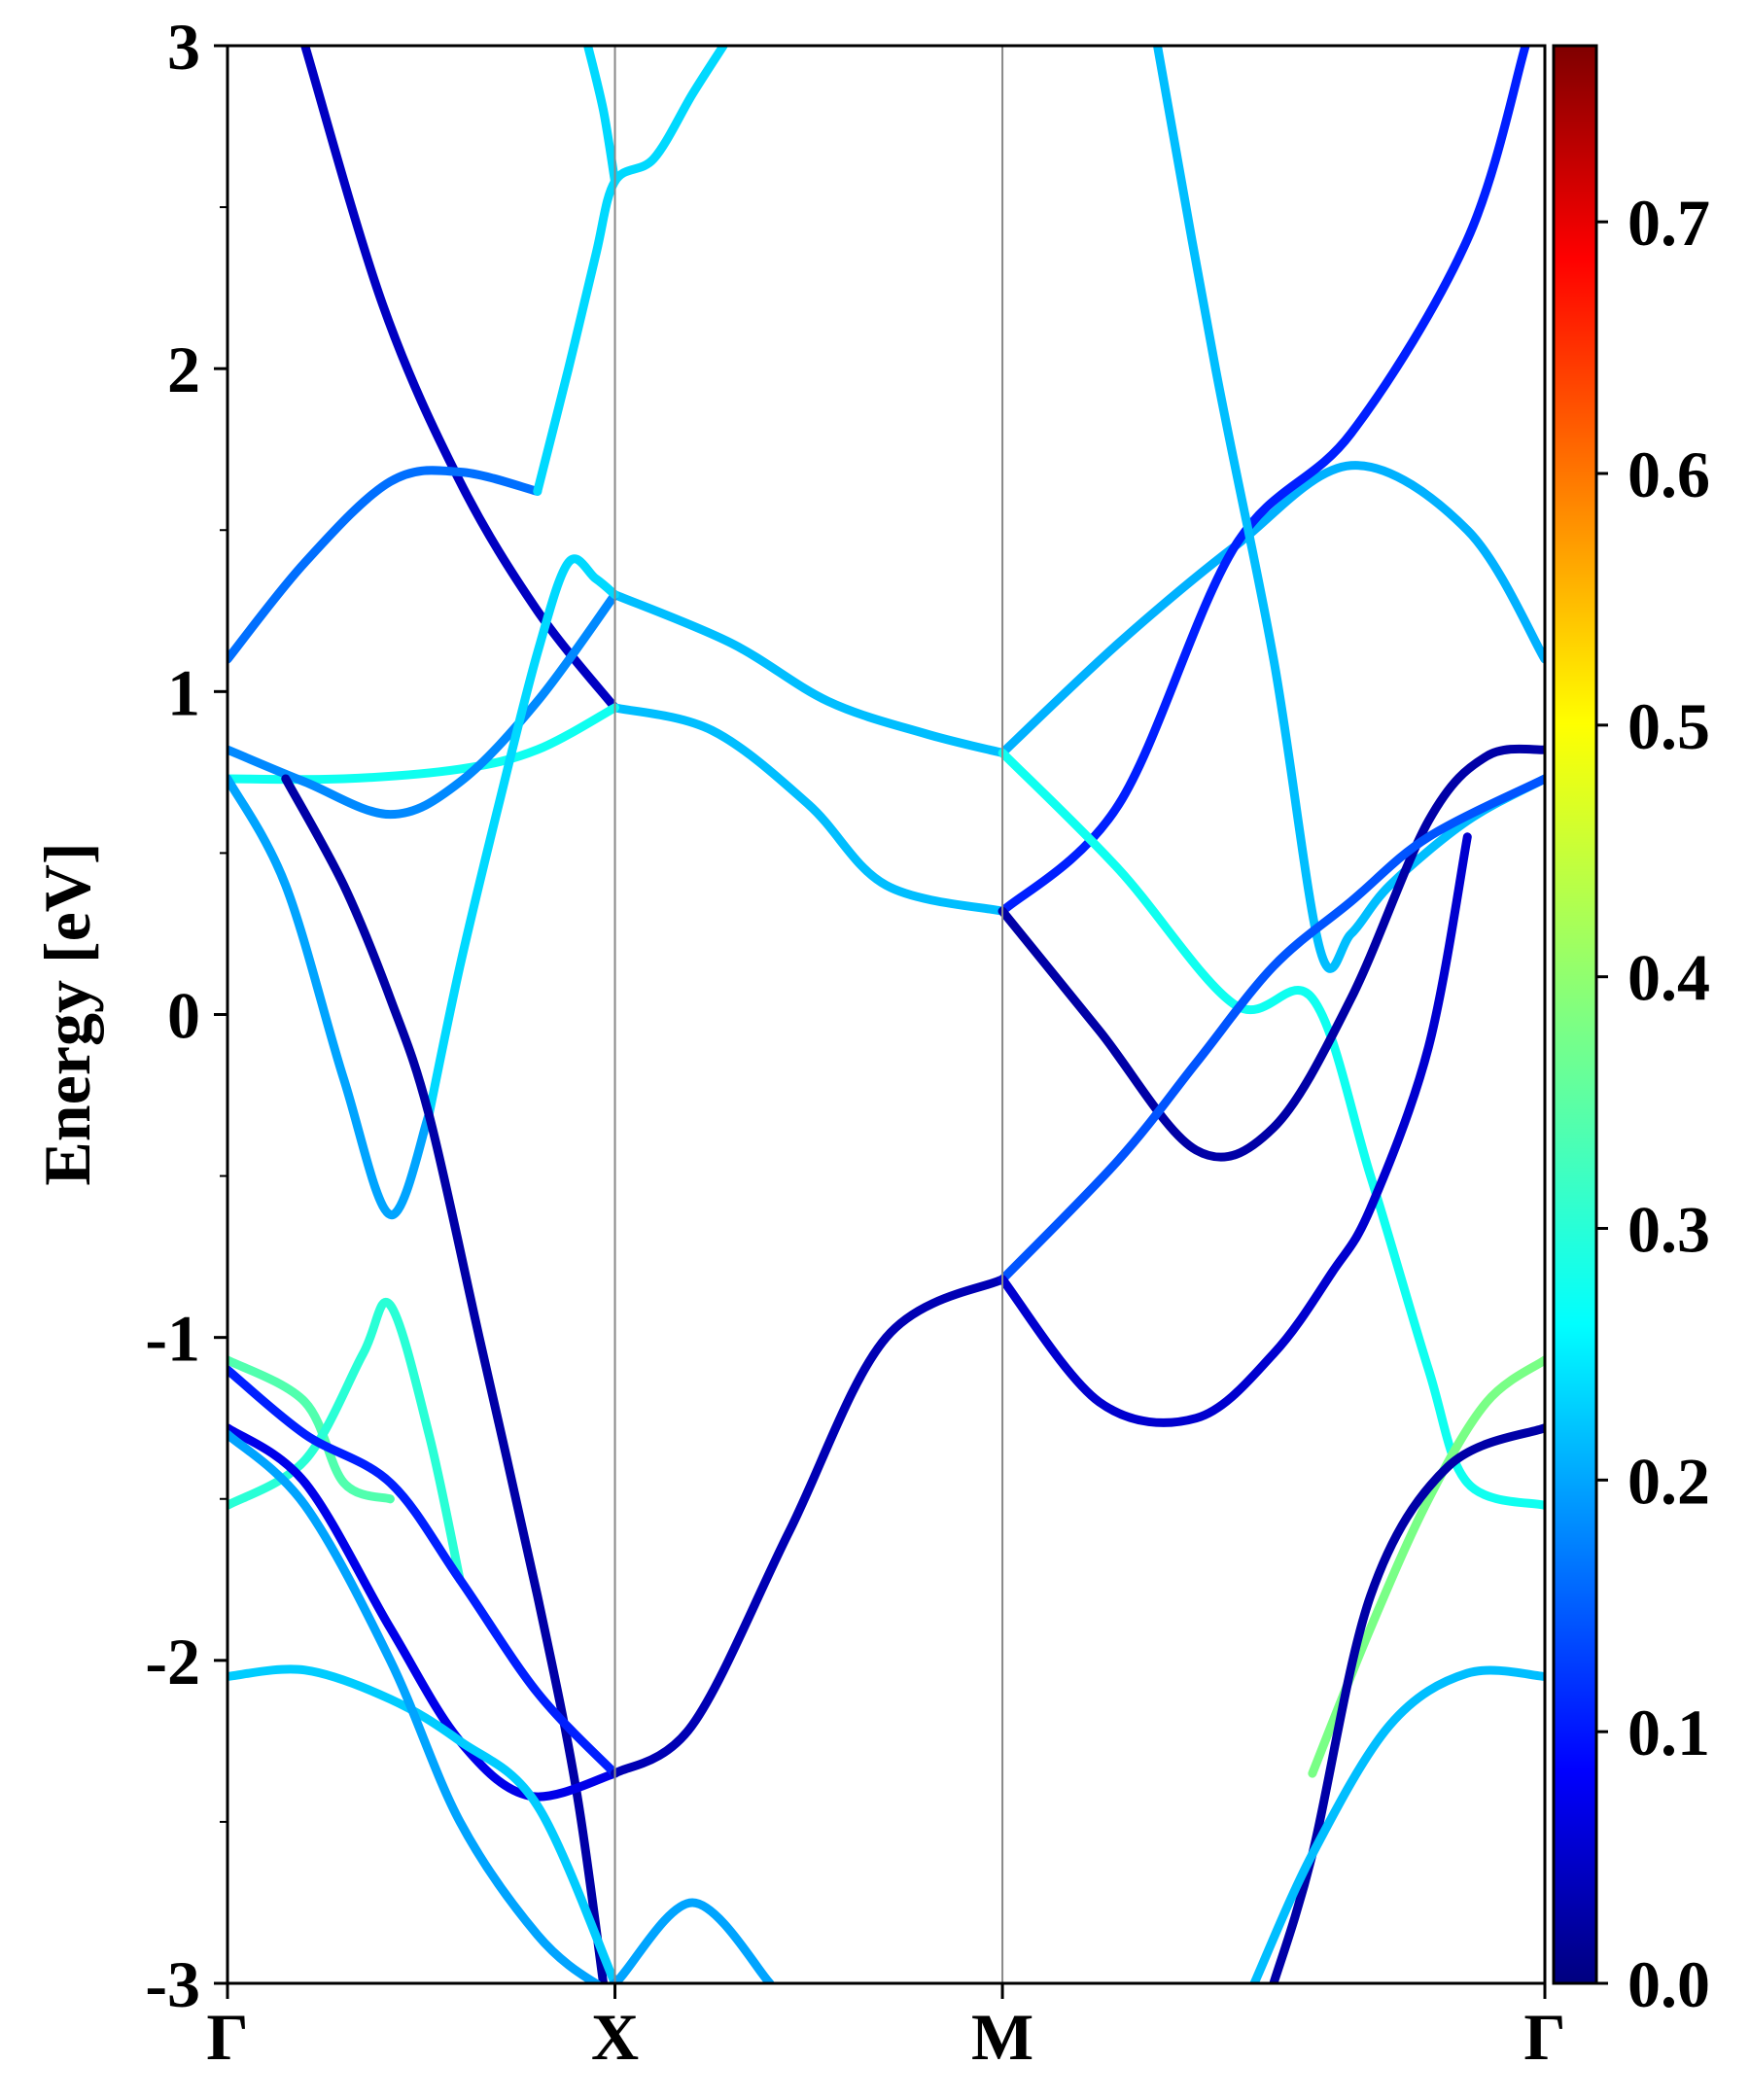  I want to click on colorbar-tick-label: 0.2, so click(1669, 1481).